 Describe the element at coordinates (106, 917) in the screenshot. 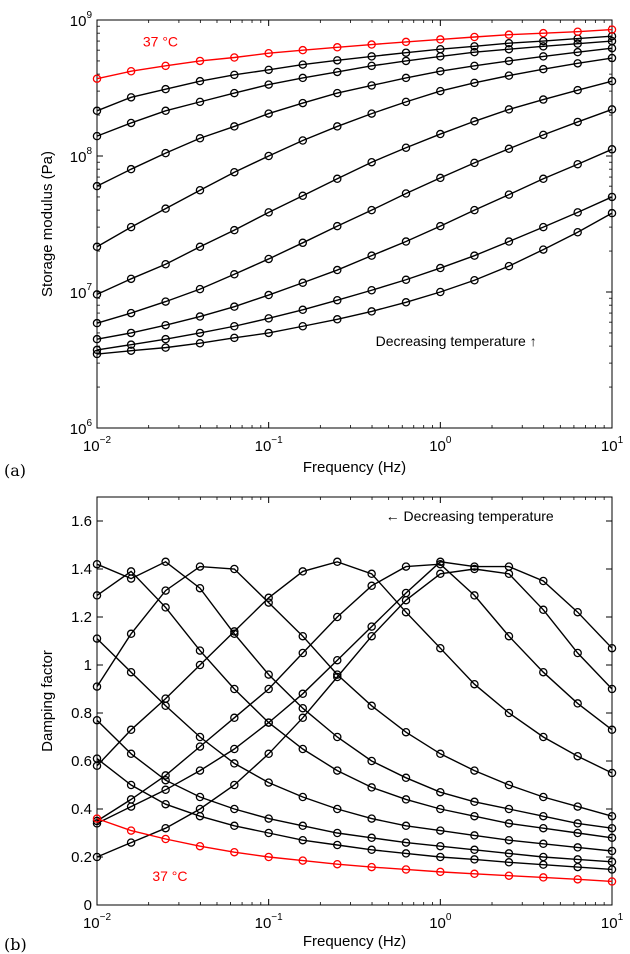

I see `x-tick-exponent: −2` at that location.